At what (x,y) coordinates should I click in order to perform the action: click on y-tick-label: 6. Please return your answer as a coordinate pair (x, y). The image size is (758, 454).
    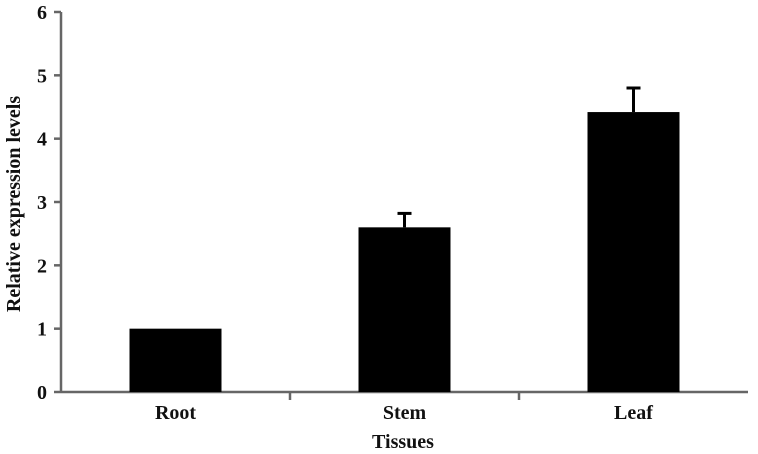
    Looking at the image, I should click on (42, 13).